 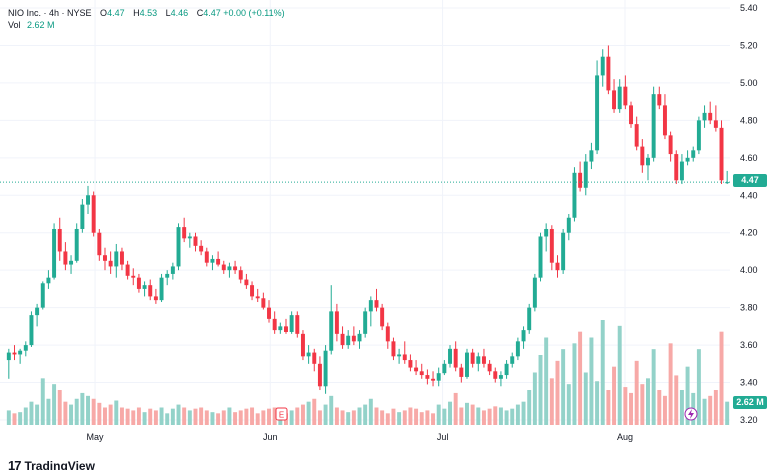 What do you see at coordinates (59, 464) in the screenshot?
I see `brand-name: TradingView` at bounding box center [59, 464].